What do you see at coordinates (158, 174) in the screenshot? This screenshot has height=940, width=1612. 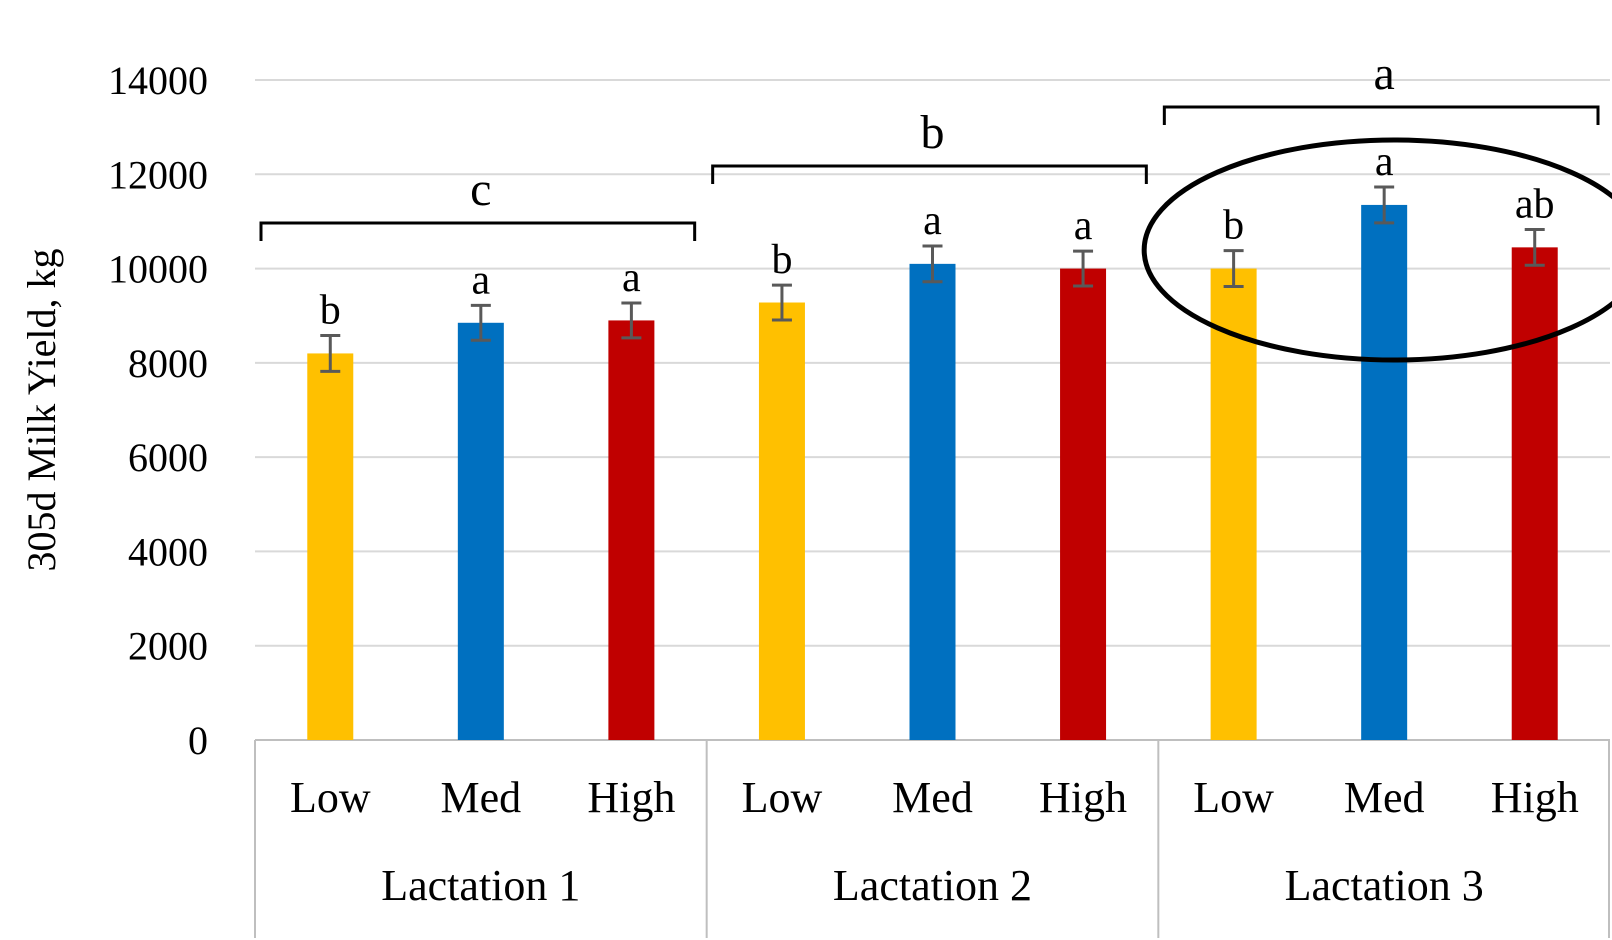 I see `y-tick-label: 12000` at bounding box center [158, 174].